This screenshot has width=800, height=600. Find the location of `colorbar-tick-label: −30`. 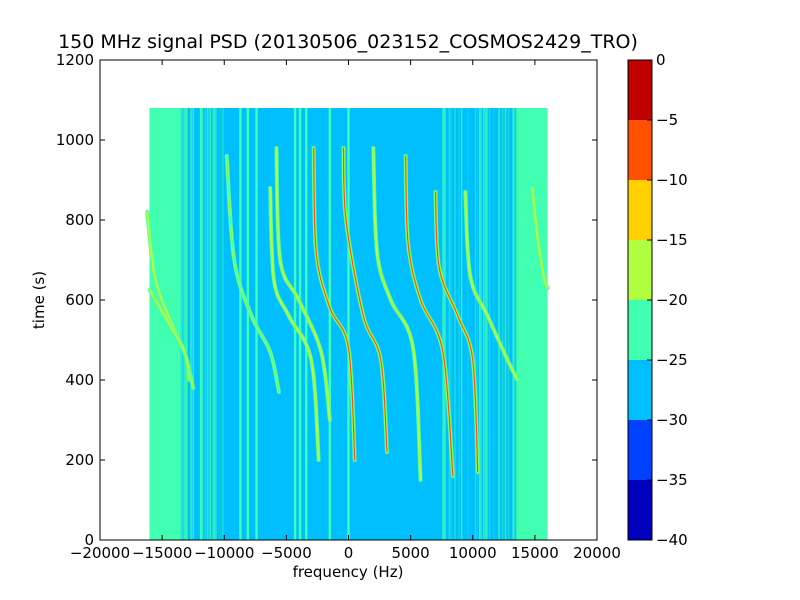

colorbar-tick-label: −30 is located at coordinates (672, 420).